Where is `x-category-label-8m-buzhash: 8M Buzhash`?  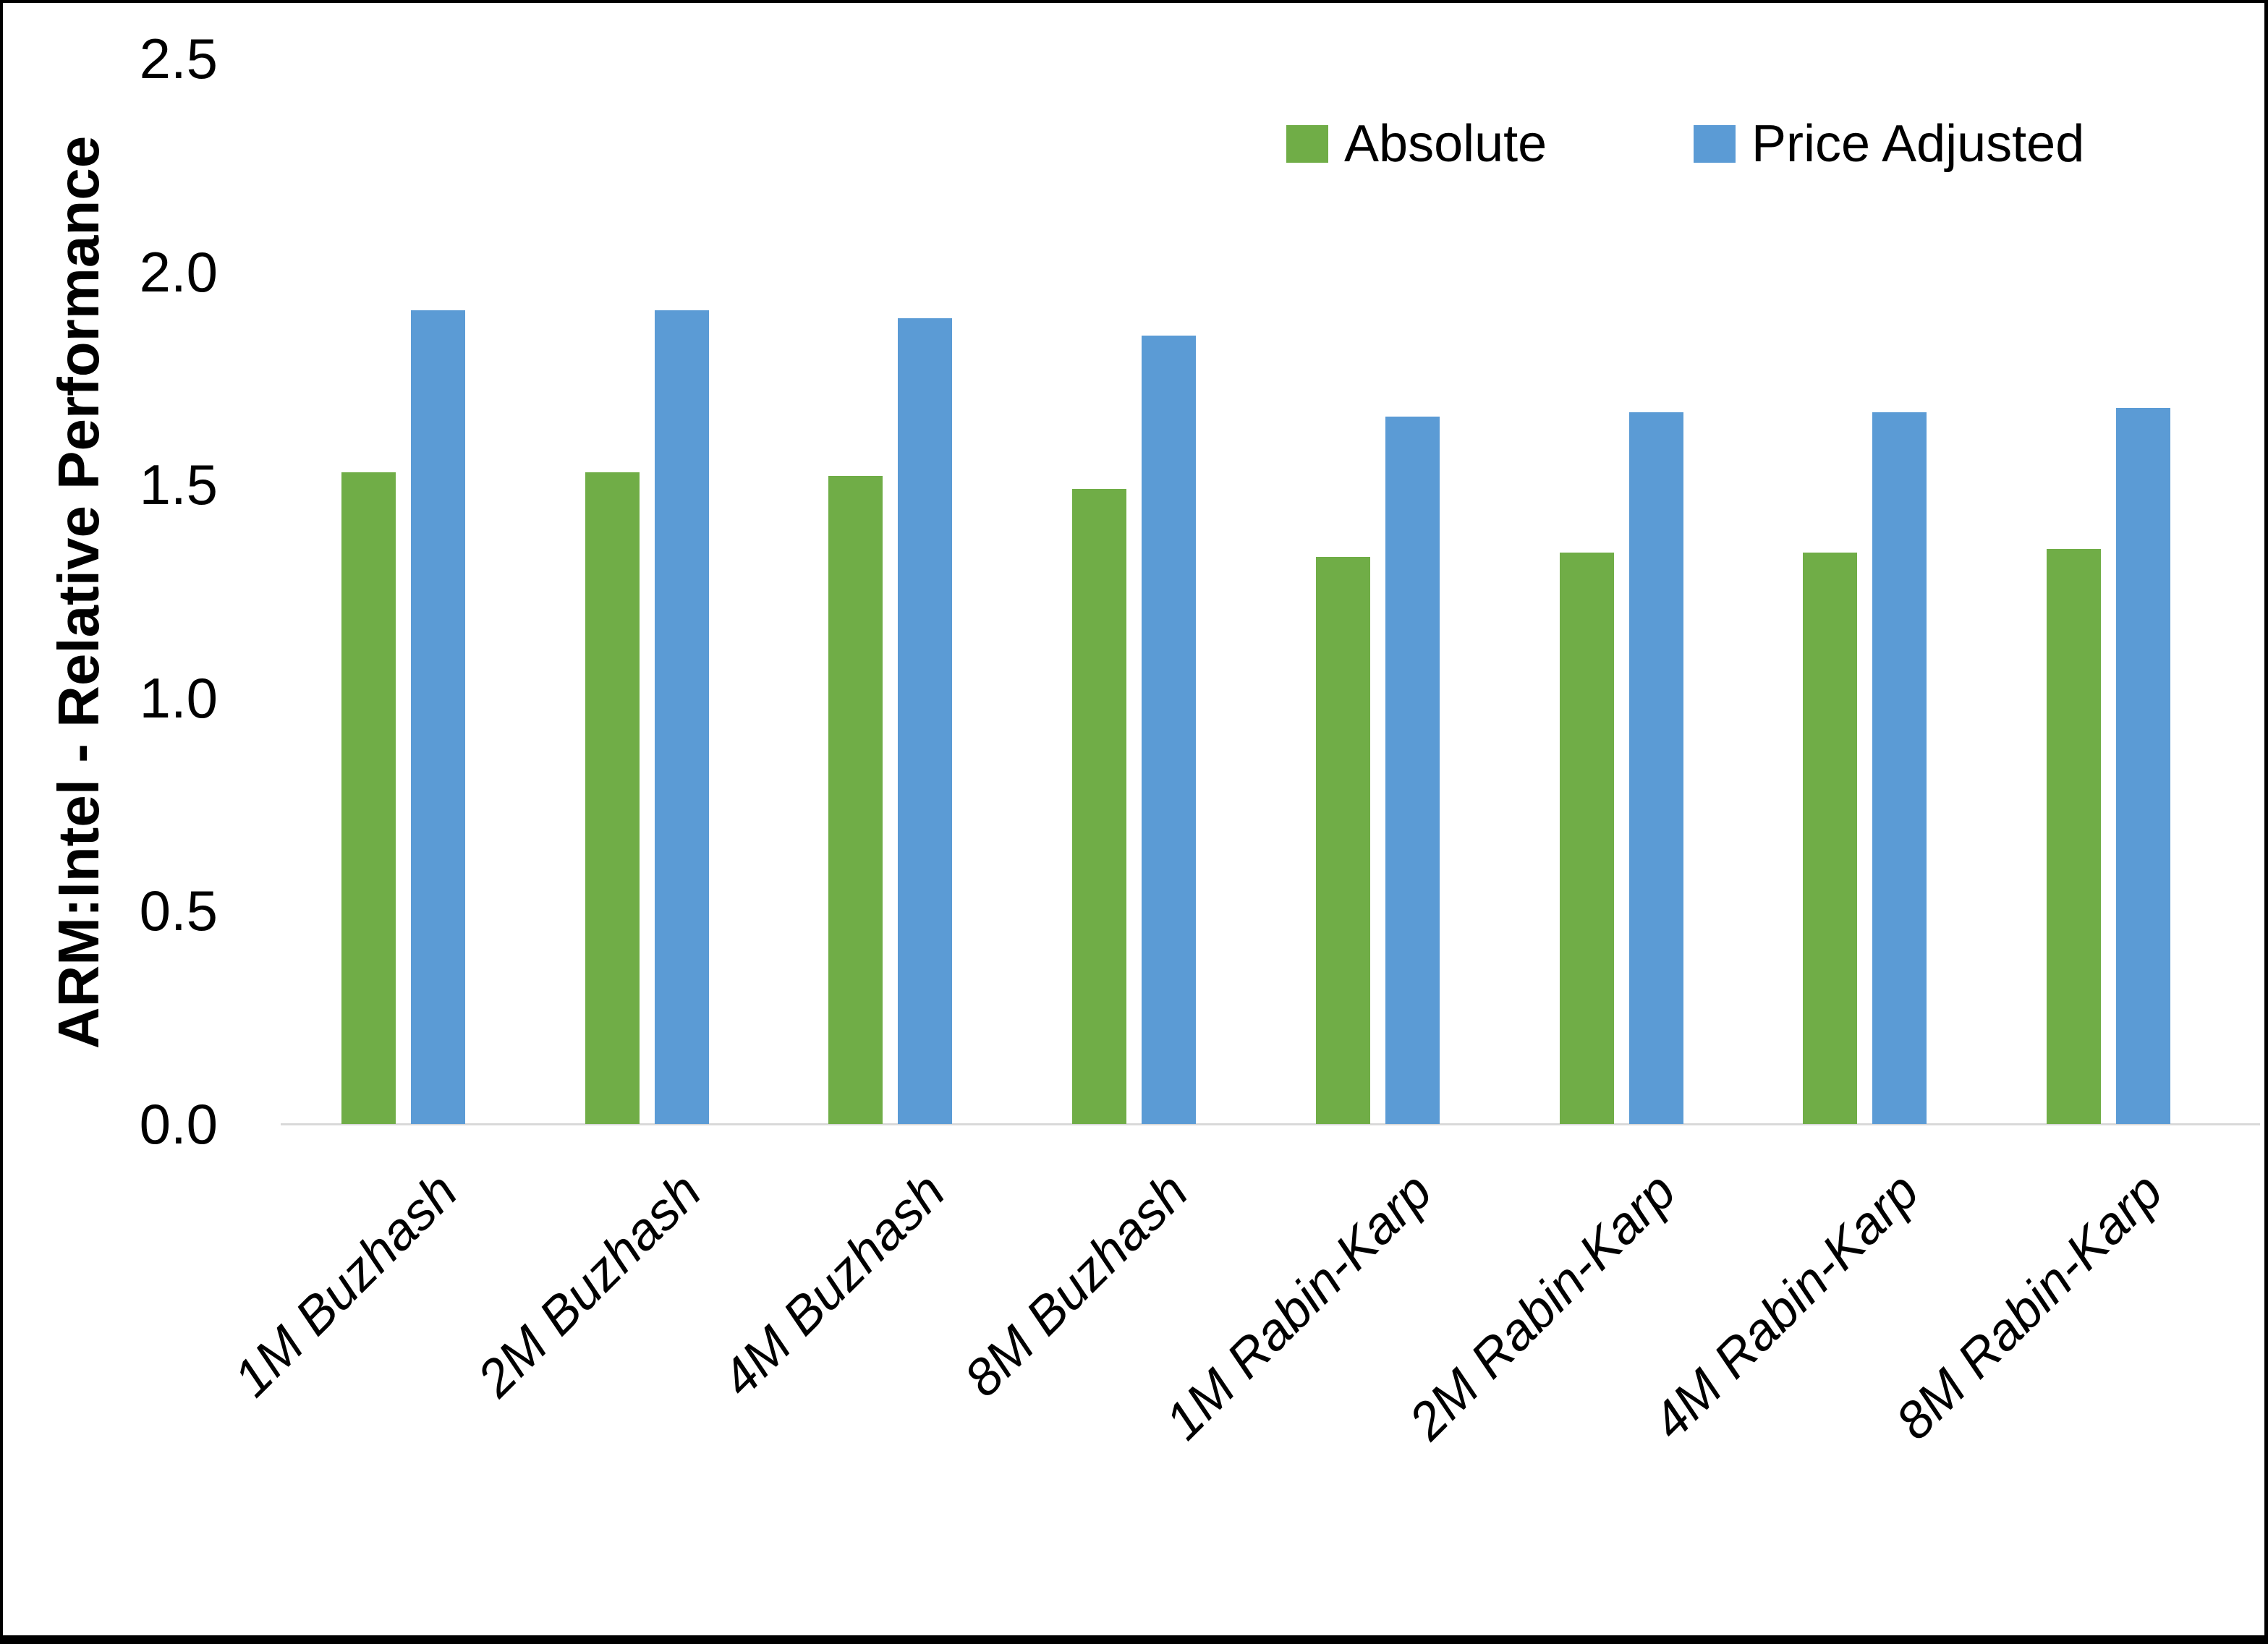 x-category-label-8m-buzhash: 8M Buzhash is located at coordinates (1077, 1285).